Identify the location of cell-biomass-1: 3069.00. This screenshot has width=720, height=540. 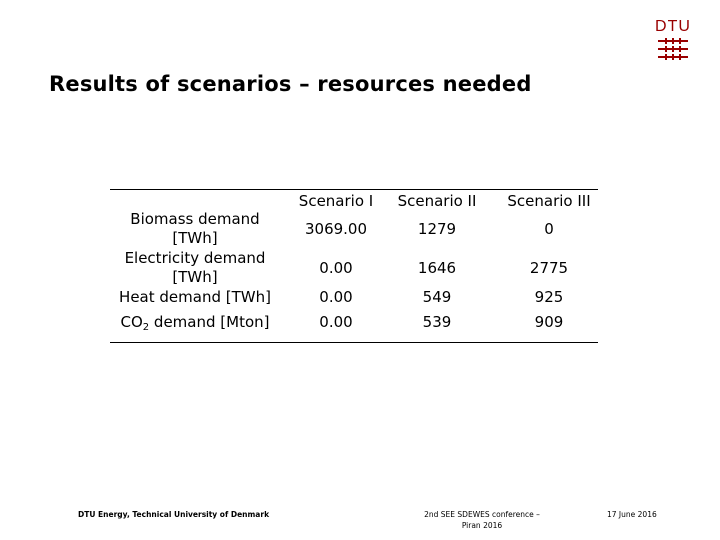
(336, 229).